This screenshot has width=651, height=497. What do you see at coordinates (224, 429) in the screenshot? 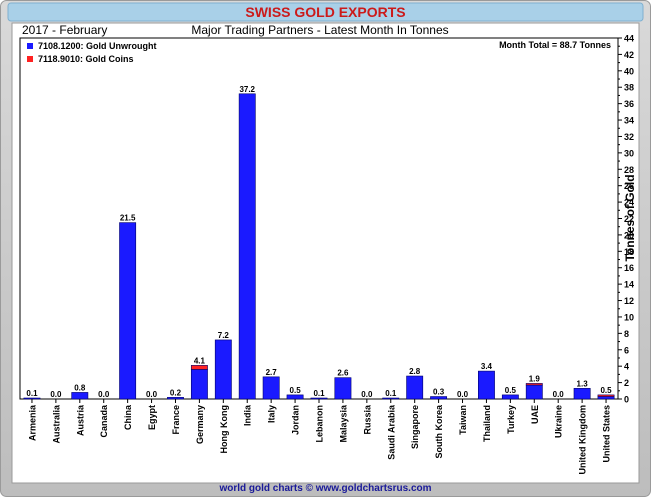
I see `x-tick-label: Hong Kong` at bounding box center [224, 429].